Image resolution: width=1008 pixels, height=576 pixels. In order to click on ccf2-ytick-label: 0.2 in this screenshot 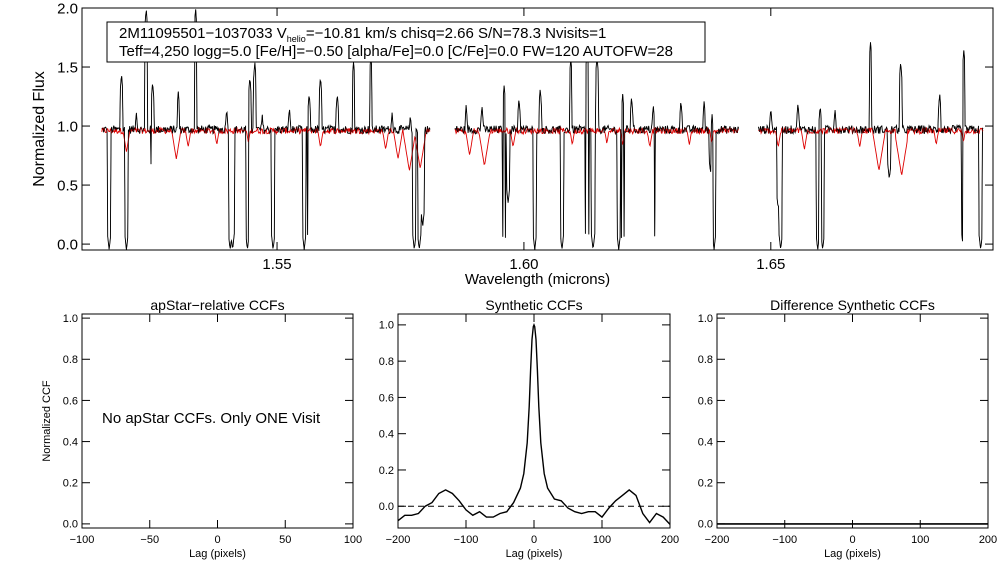, I will do `click(386, 471)`.